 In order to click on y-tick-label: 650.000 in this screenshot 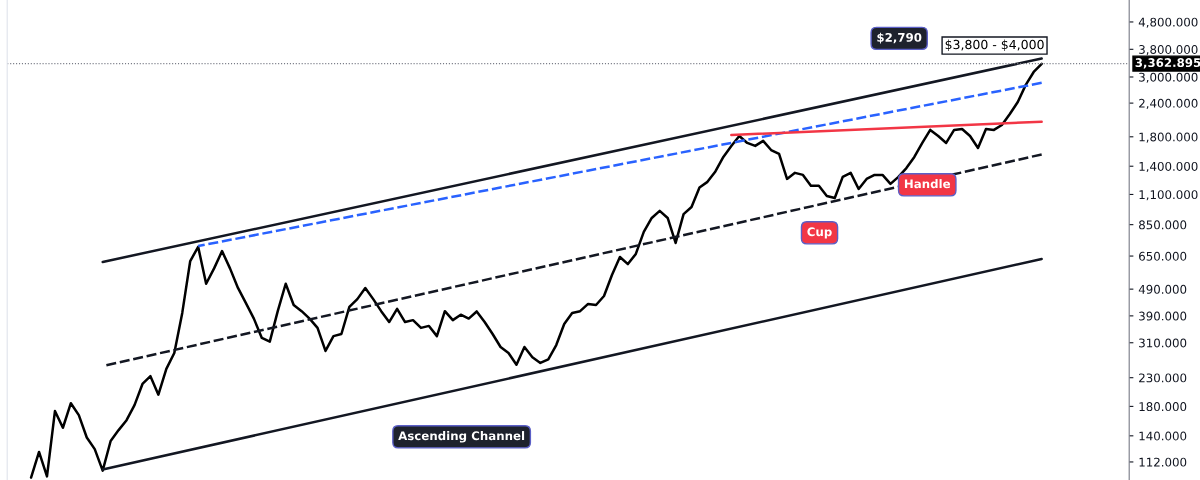, I will do `click(1163, 256)`.